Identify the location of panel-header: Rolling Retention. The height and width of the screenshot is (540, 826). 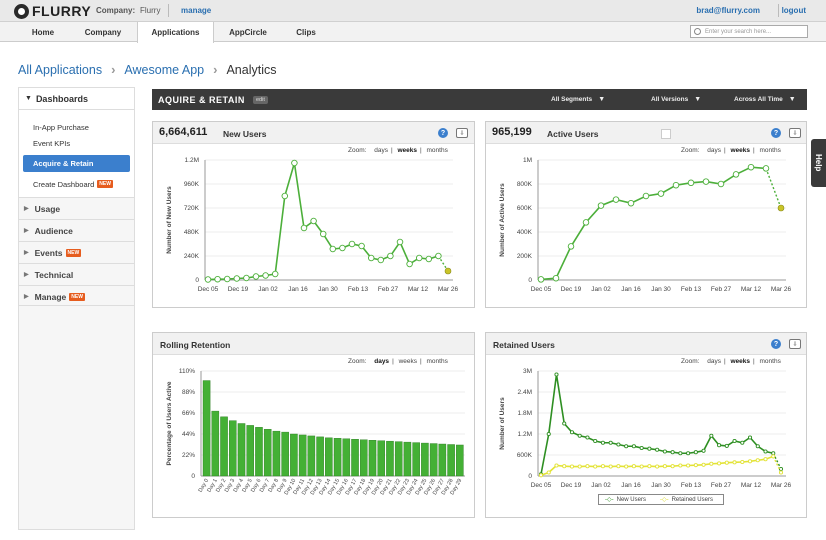
(313, 344).